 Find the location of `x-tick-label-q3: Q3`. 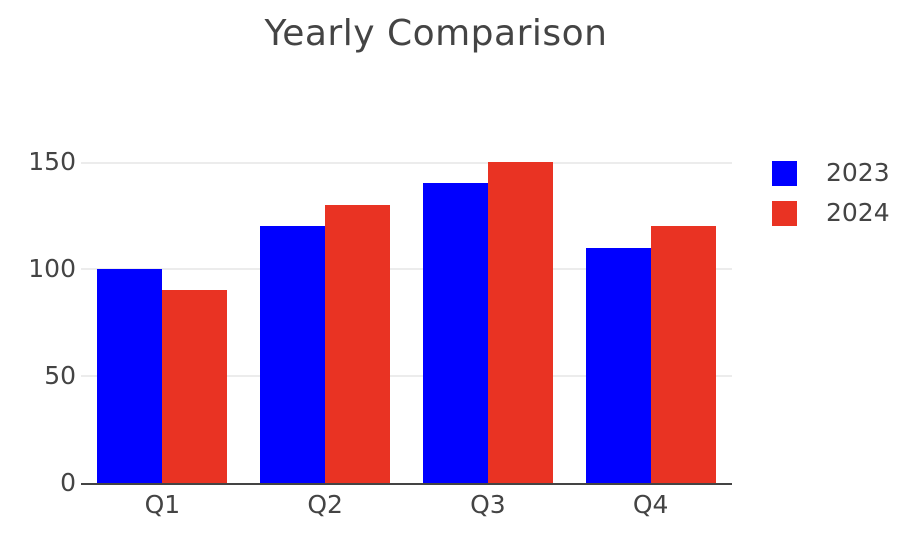

x-tick-label-q3: Q3 is located at coordinates (488, 504).